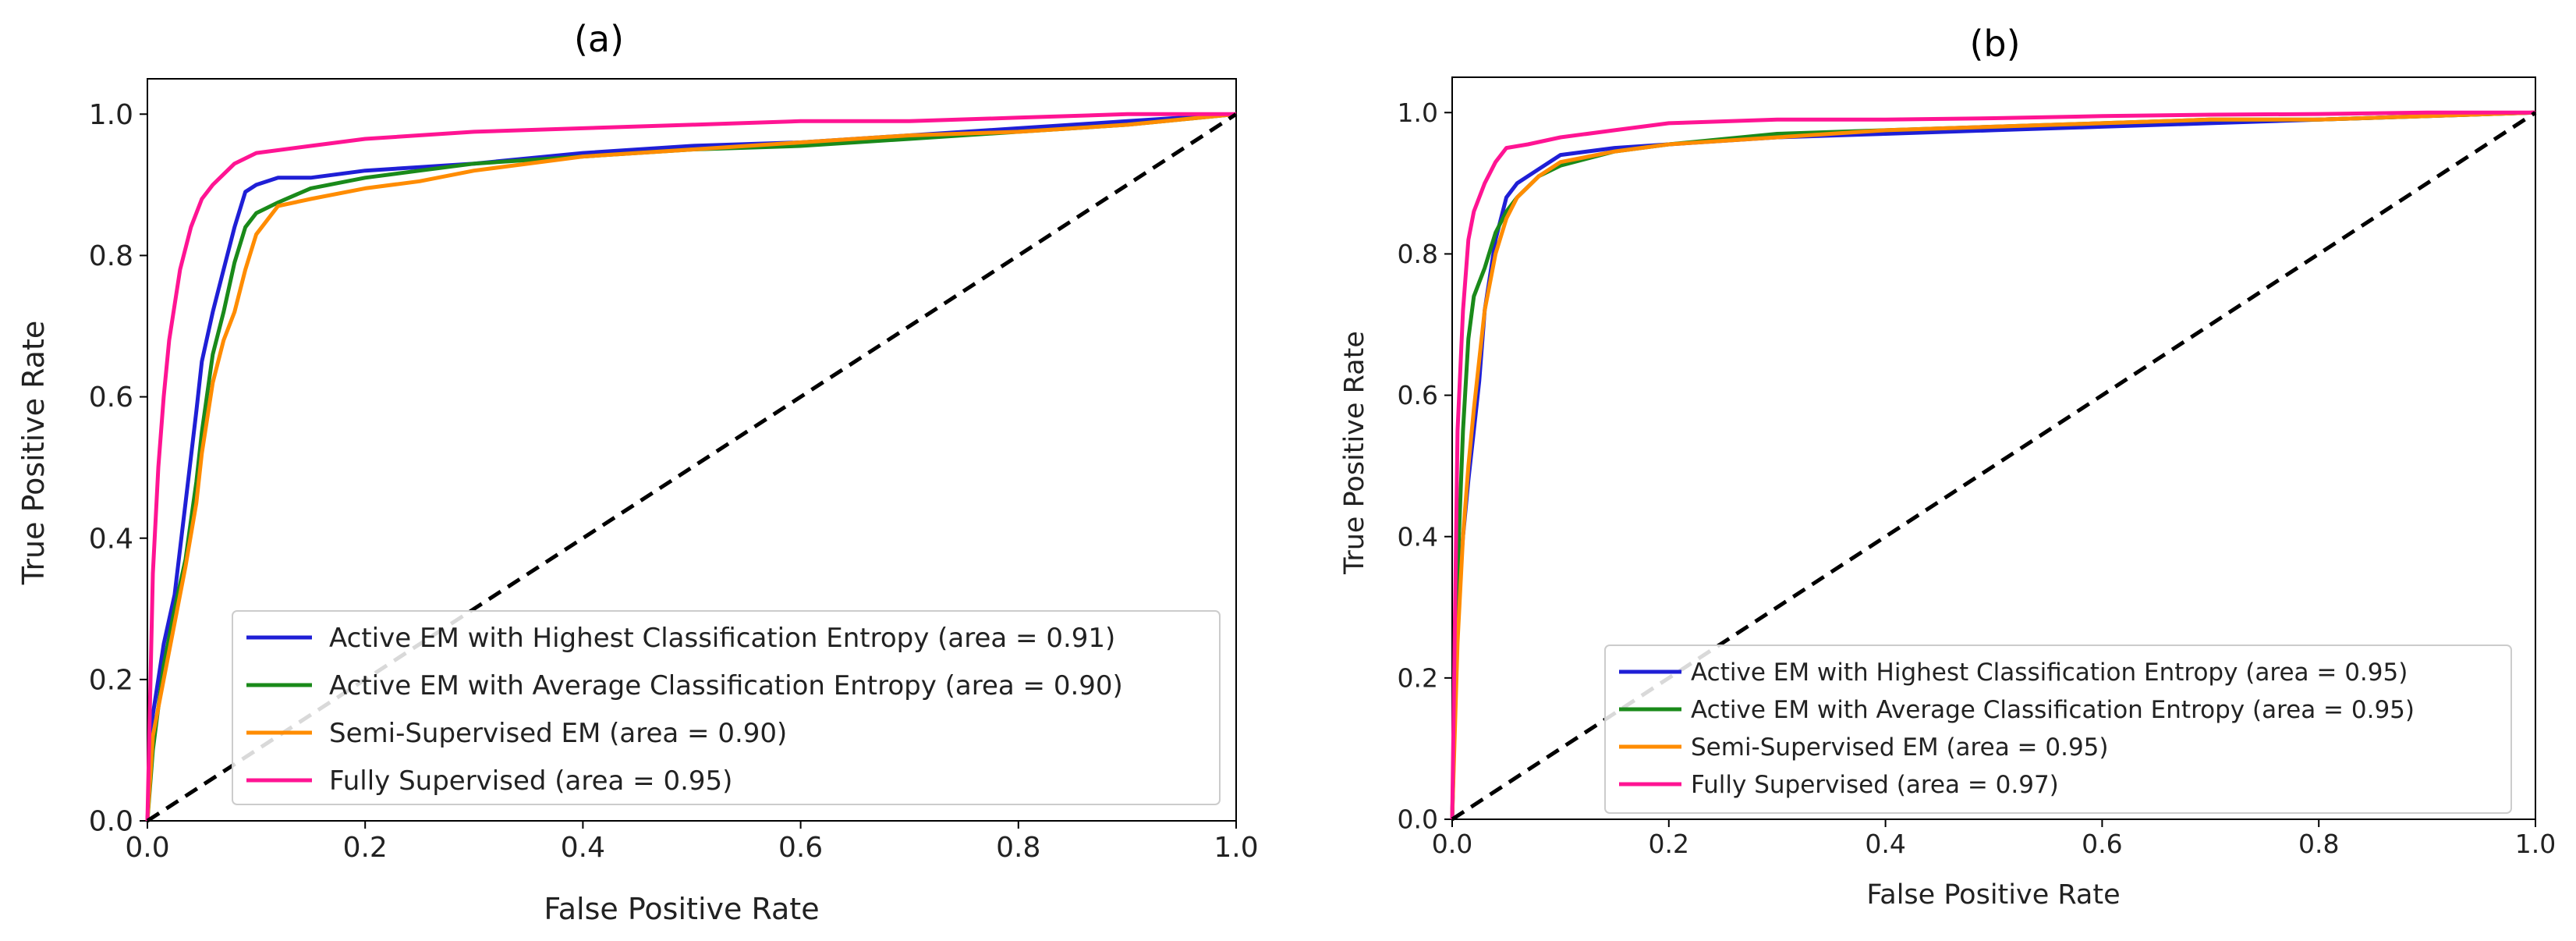 Image resolution: width=2576 pixels, height=941 pixels. Describe the element at coordinates (1995, 44) in the screenshot. I see `panel-title: (b)` at that location.